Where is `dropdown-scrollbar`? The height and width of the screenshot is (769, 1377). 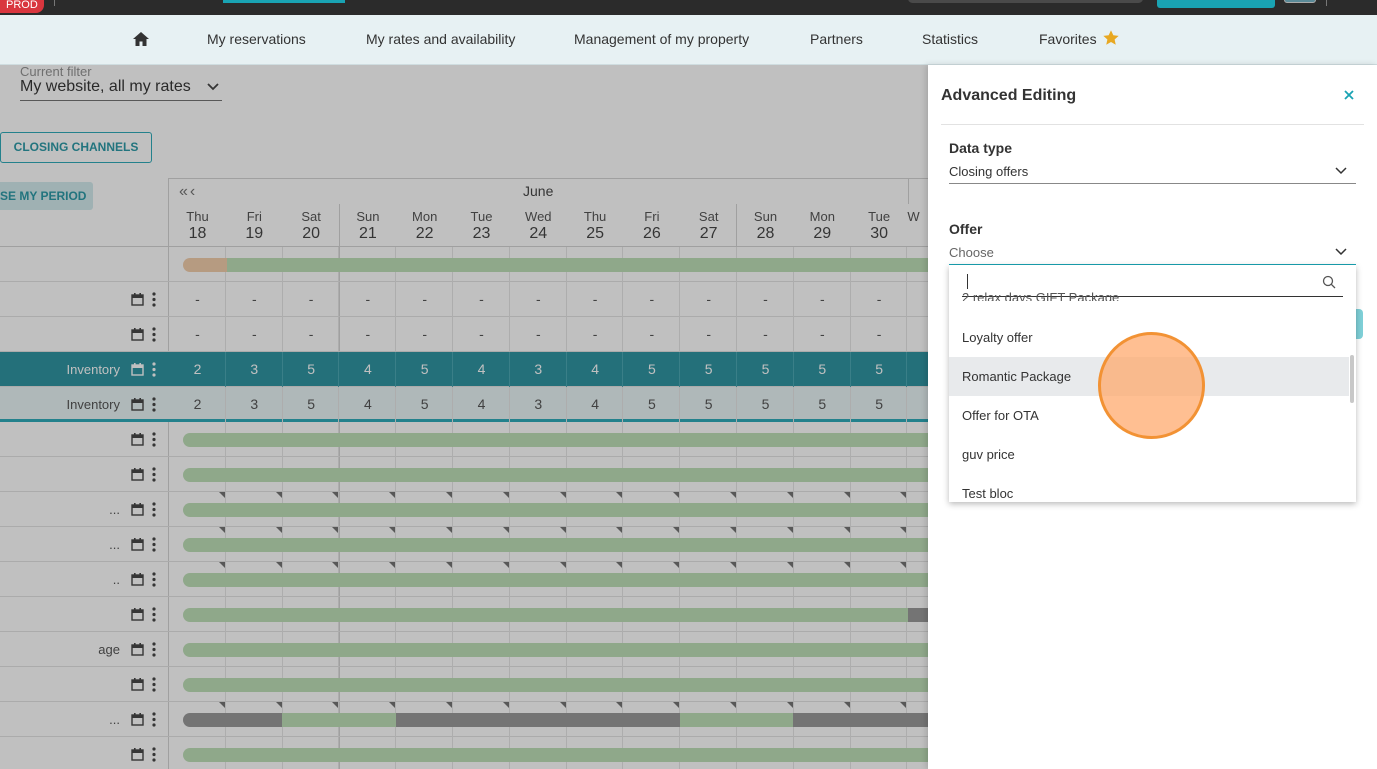
dropdown-scrollbar is located at coordinates (1352, 379).